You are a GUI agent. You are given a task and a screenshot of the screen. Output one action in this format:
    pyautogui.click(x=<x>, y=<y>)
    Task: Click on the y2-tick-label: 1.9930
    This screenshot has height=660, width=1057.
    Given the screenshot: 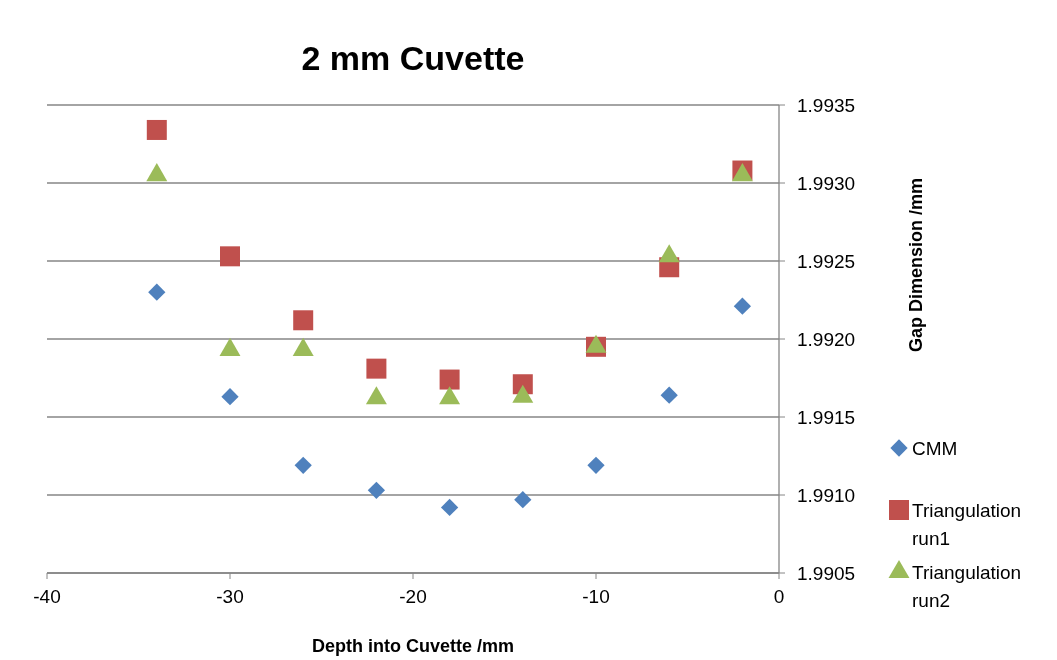 What is the action you would take?
    pyautogui.click(x=826, y=183)
    